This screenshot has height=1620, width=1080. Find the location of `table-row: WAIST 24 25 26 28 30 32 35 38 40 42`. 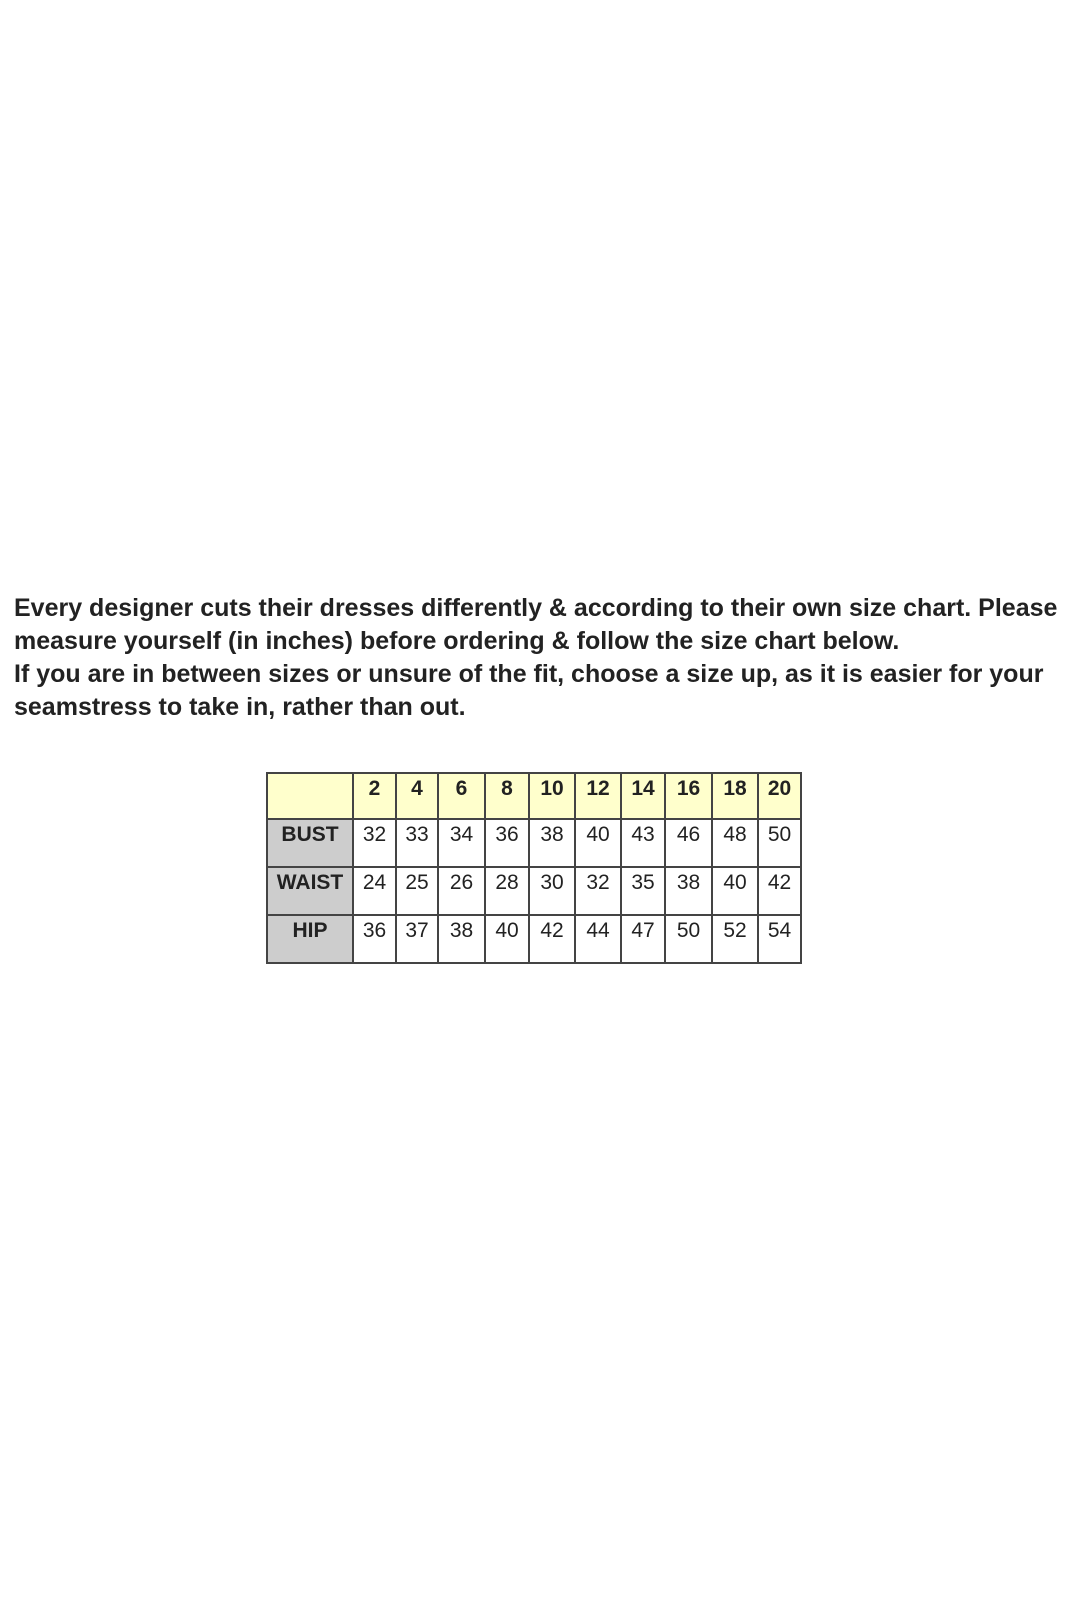

table-row: WAIST 24 25 26 28 30 32 35 38 40 42 is located at coordinates (534, 891).